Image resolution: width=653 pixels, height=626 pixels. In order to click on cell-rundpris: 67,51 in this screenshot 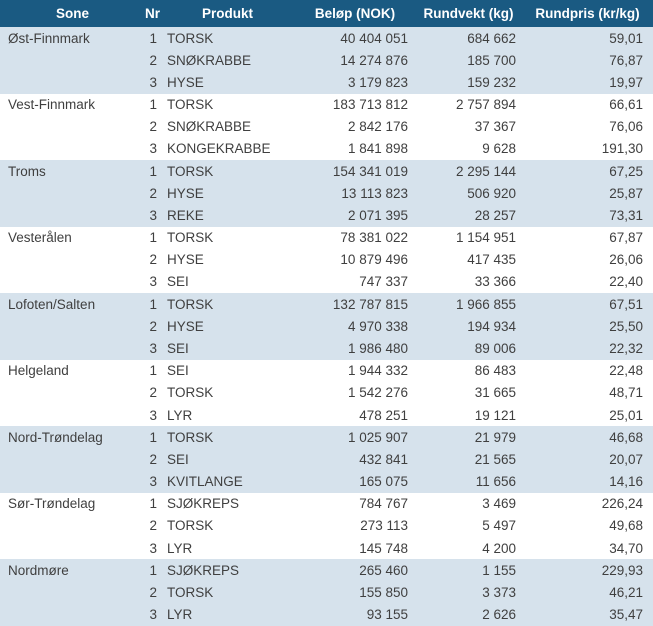, I will do `click(587, 304)`.